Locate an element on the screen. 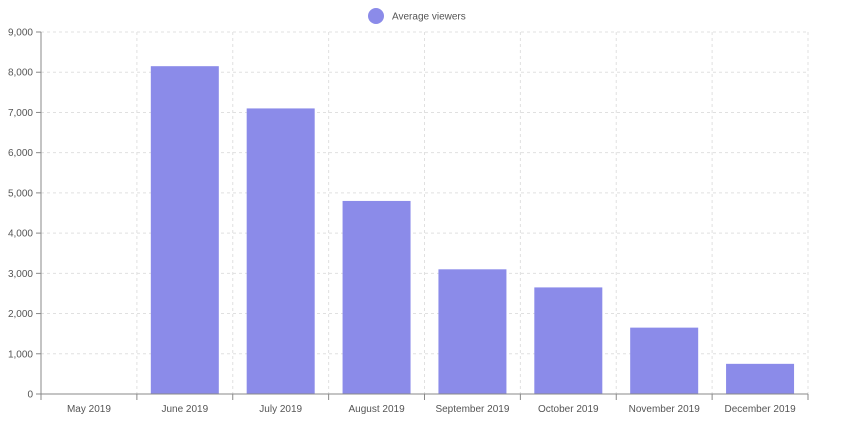  y-tick-label: 8,000 is located at coordinates (20, 73).